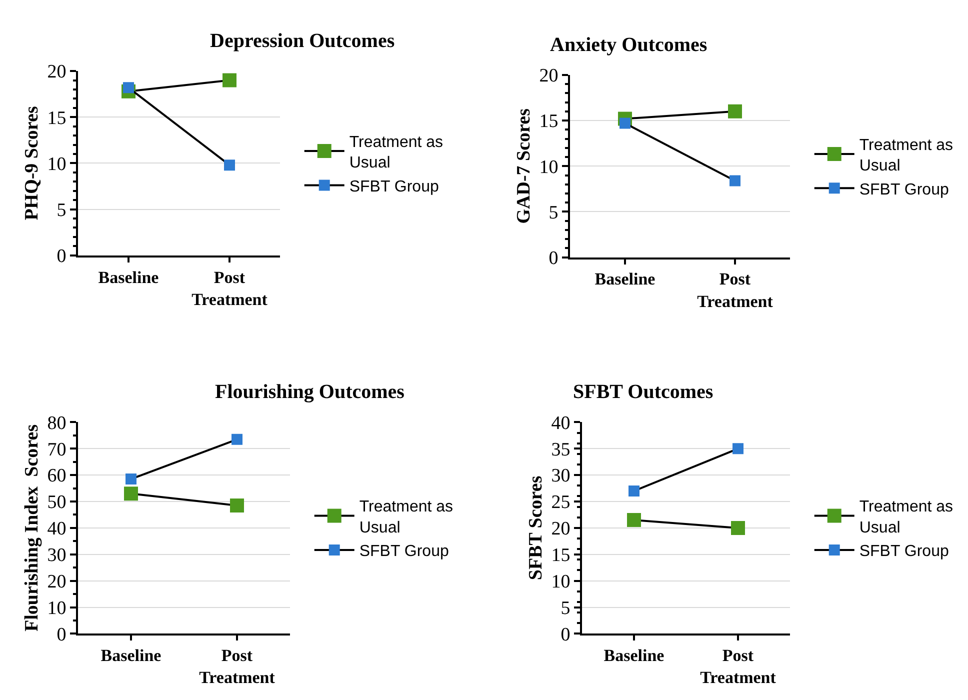  I want to click on chart-title: Flourishing Outcomes, so click(310, 392).